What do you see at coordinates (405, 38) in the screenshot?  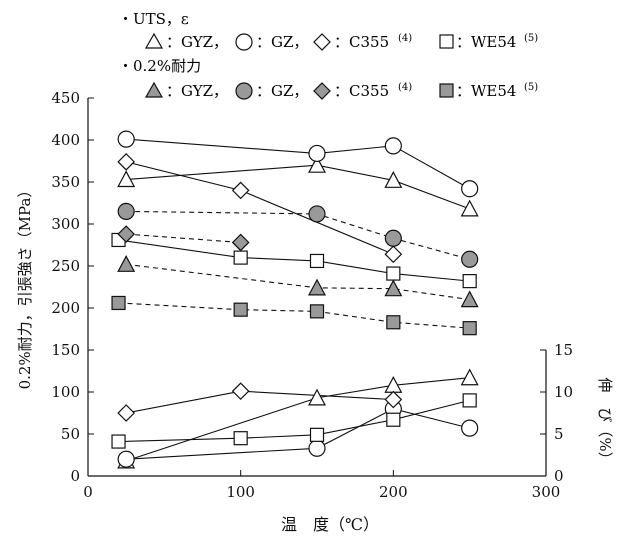 I see `legend-ref-c355: (4)` at bounding box center [405, 38].